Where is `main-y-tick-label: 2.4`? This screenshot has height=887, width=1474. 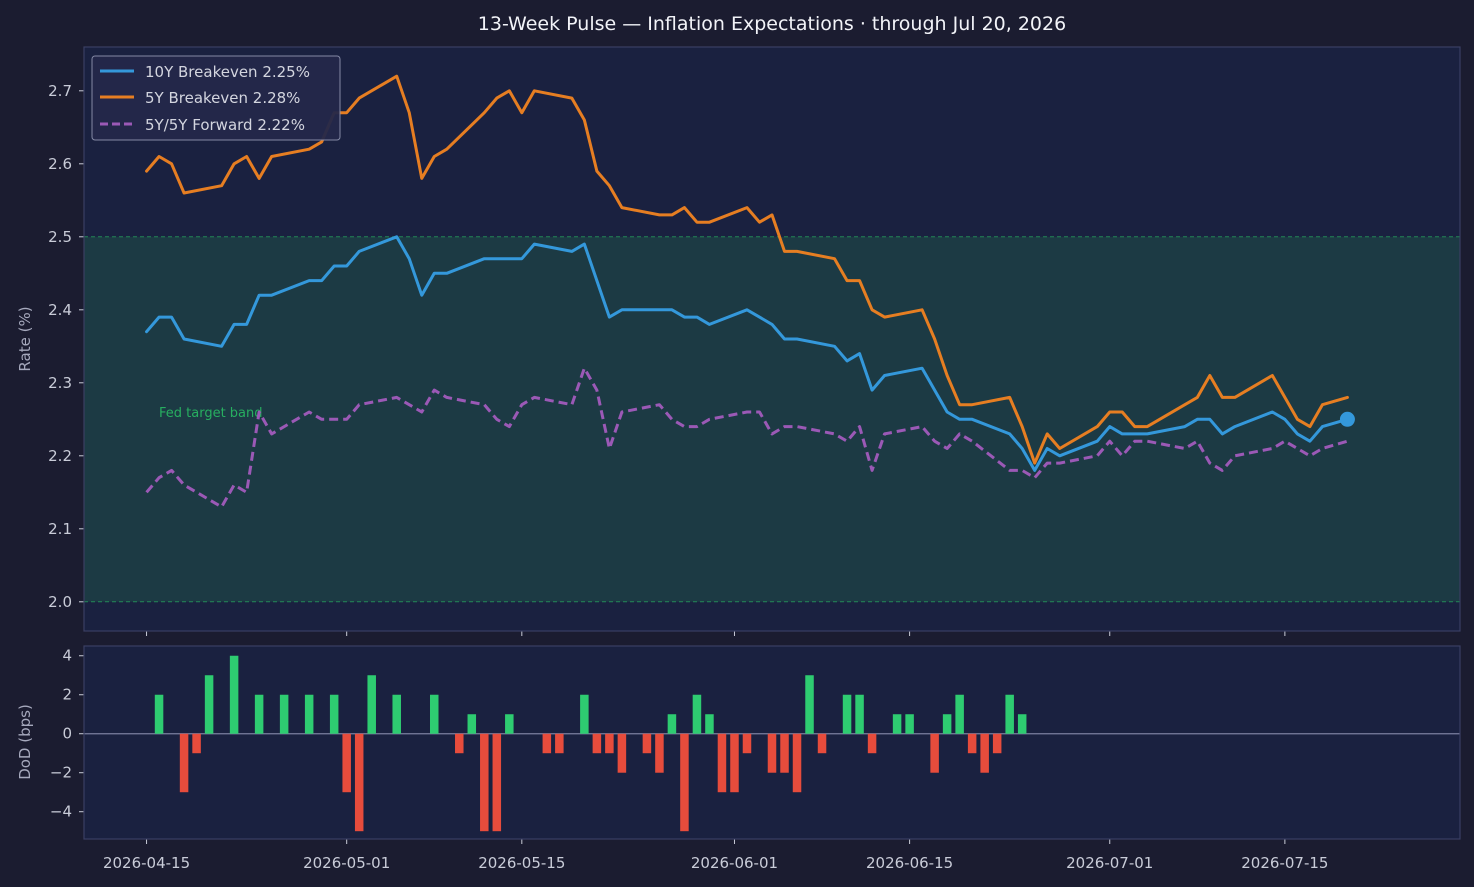
main-y-tick-label: 2.4 is located at coordinates (60, 310).